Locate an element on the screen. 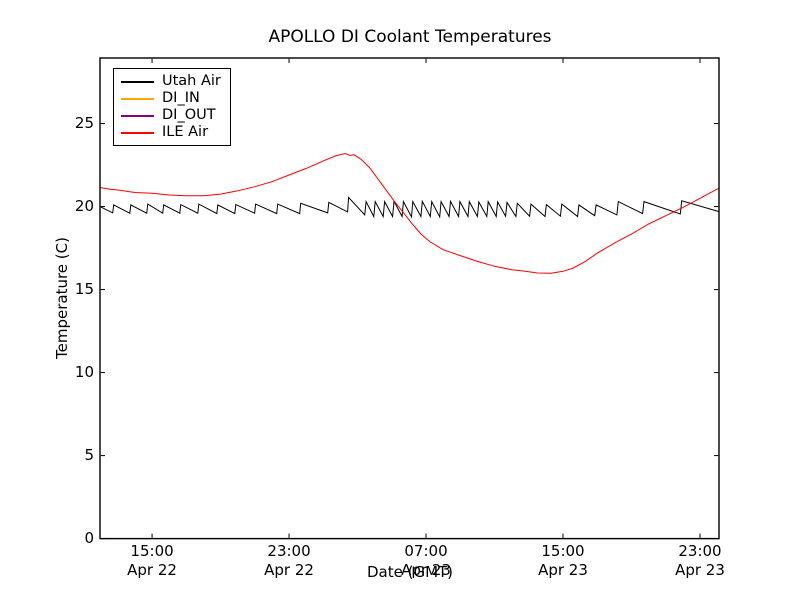 The height and width of the screenshot is (600, 800). x-tick-label: 07:00 Apr 23 is located at coordinates (426, 560).